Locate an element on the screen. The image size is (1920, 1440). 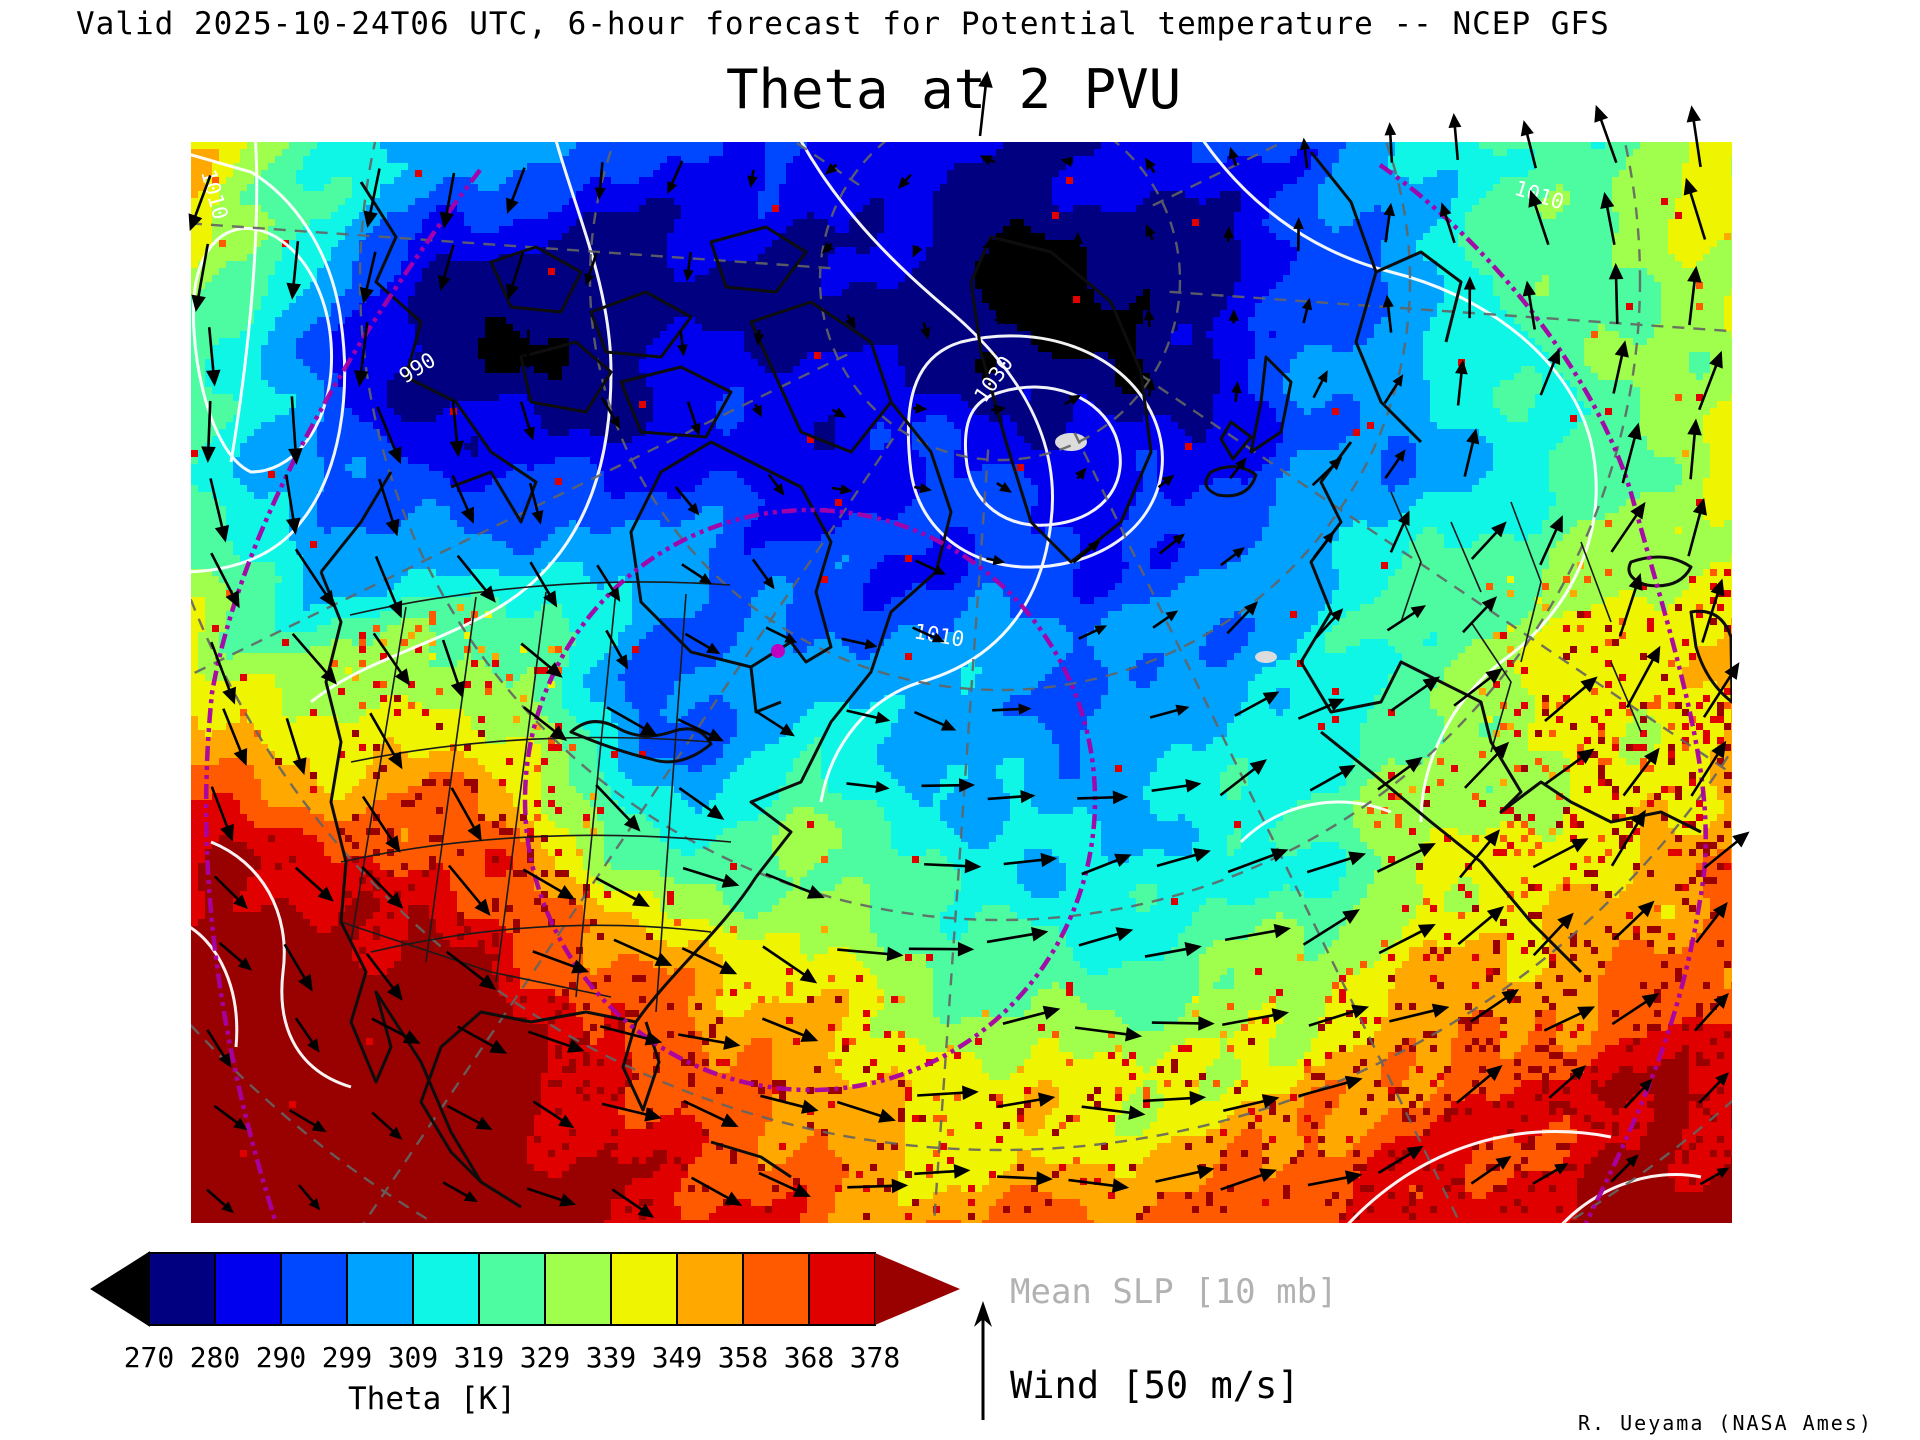
colorbar-tick-label: 319 is located at coordinates (479, 1357).